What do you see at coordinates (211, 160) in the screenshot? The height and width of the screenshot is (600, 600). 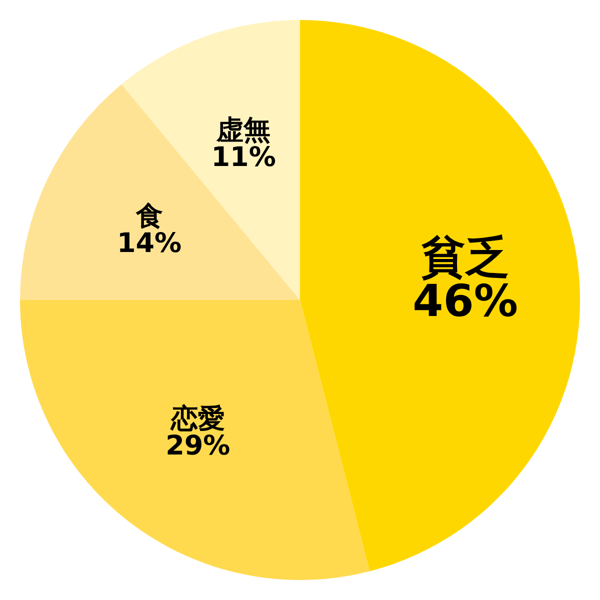 I see `pie-slice` at bounding box center [211, 160].